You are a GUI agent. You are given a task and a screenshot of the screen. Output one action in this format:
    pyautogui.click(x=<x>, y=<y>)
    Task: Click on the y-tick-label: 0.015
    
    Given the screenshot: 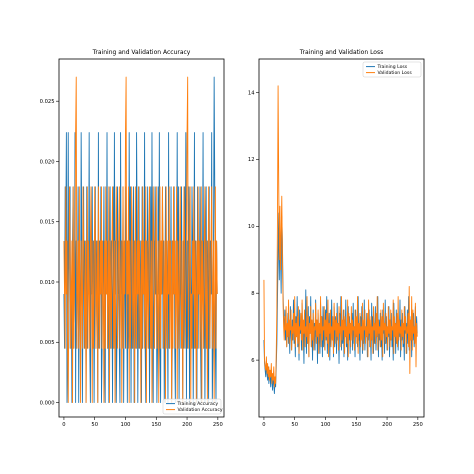 What is the action you would take?
    pyautogui.click(x=47, y=223)
    